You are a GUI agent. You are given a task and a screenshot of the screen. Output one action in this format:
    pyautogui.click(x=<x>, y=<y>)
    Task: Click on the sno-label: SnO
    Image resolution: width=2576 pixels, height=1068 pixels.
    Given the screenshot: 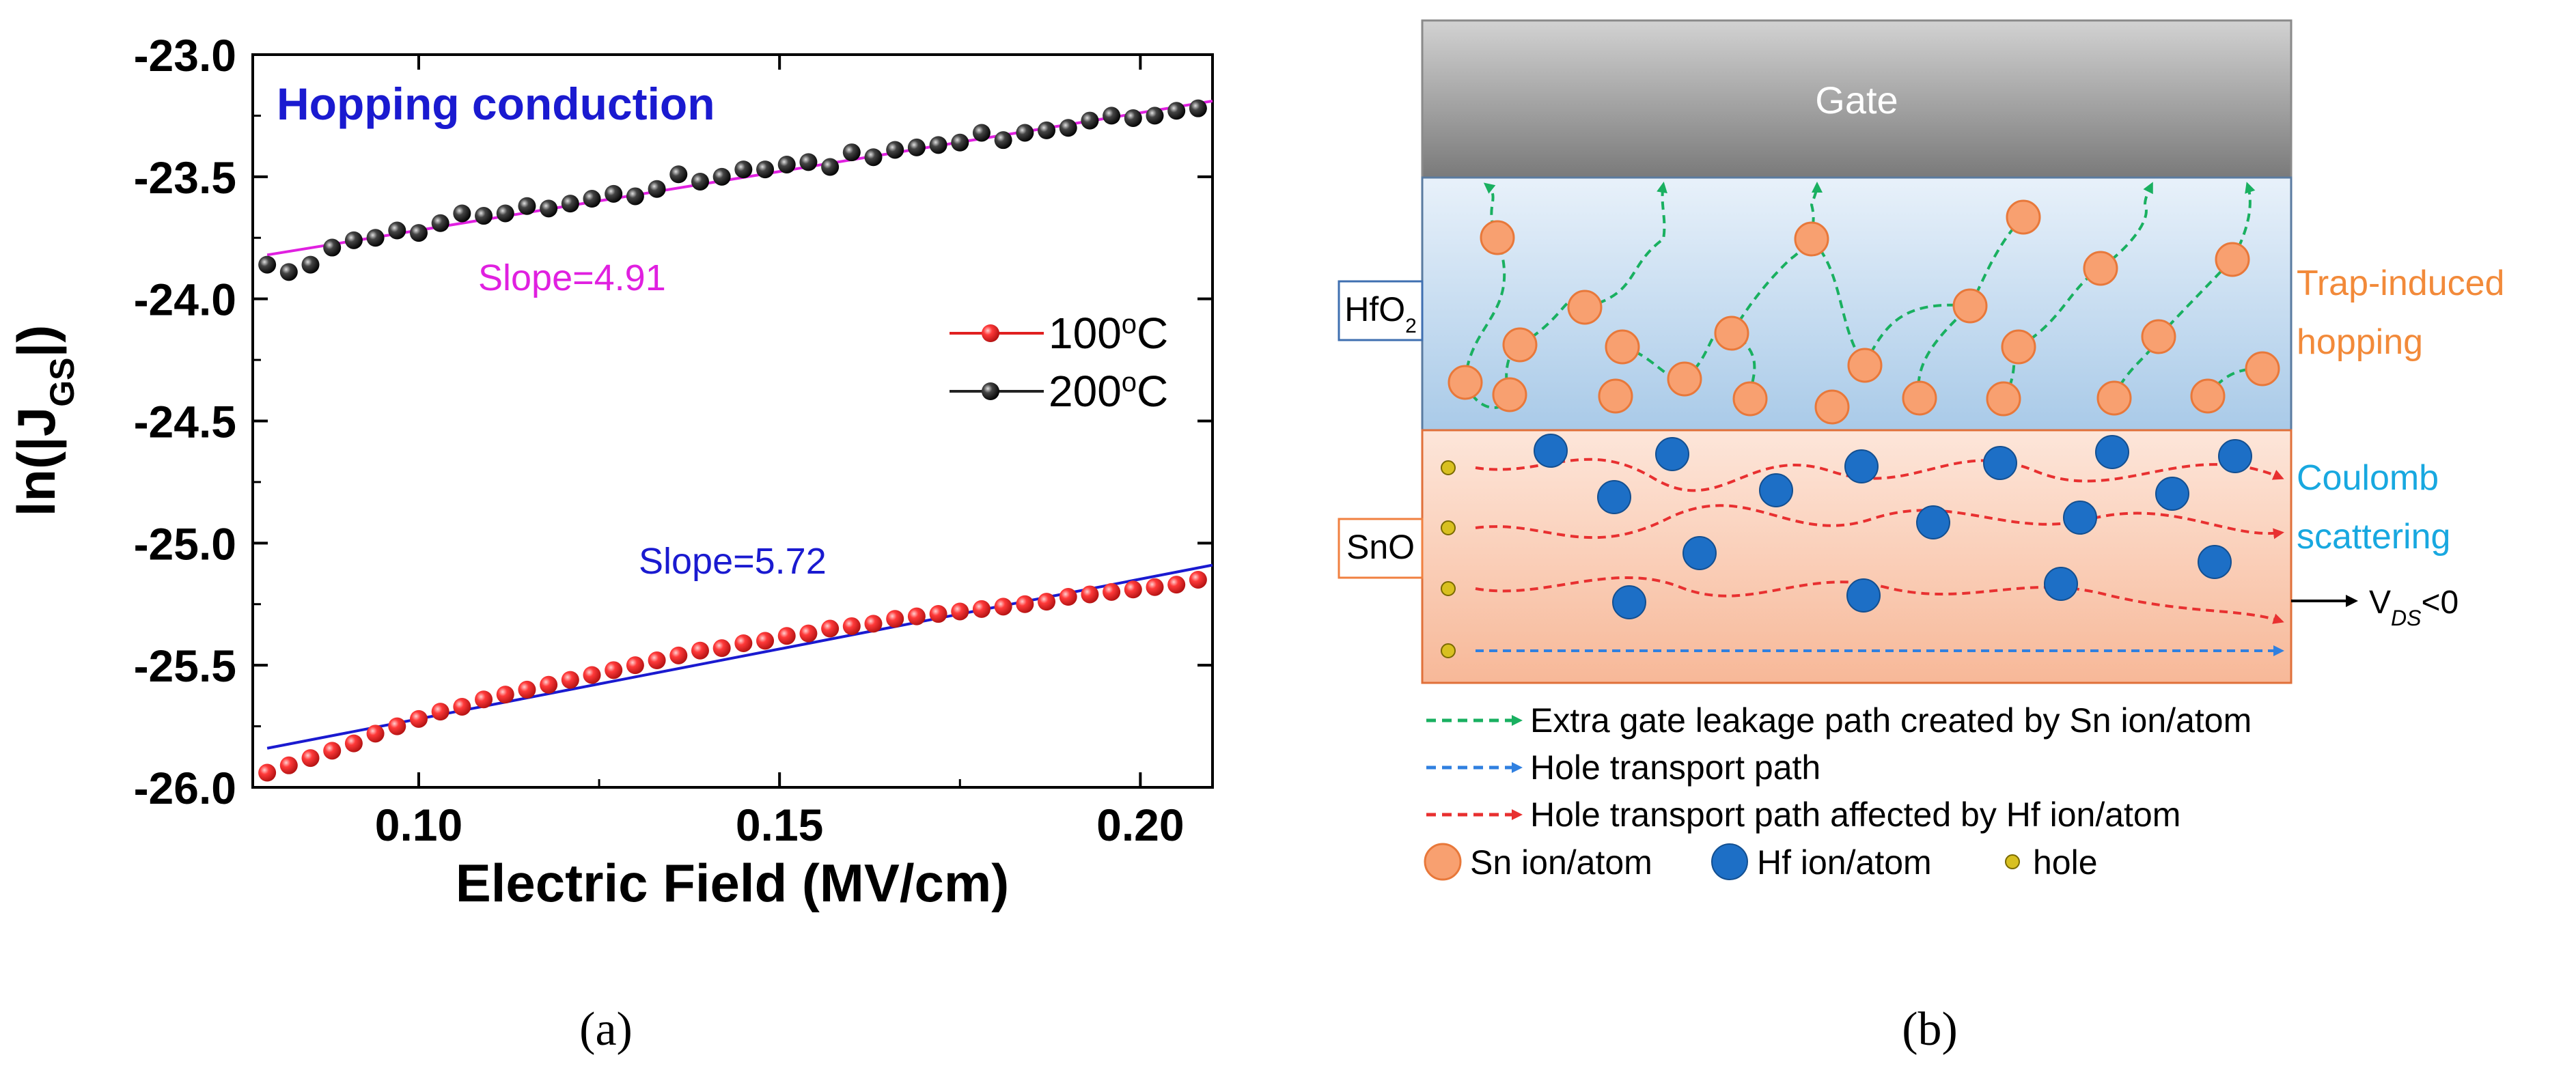 What is the action you would take?
    pyautogui.click(x=1380, y=547)
    